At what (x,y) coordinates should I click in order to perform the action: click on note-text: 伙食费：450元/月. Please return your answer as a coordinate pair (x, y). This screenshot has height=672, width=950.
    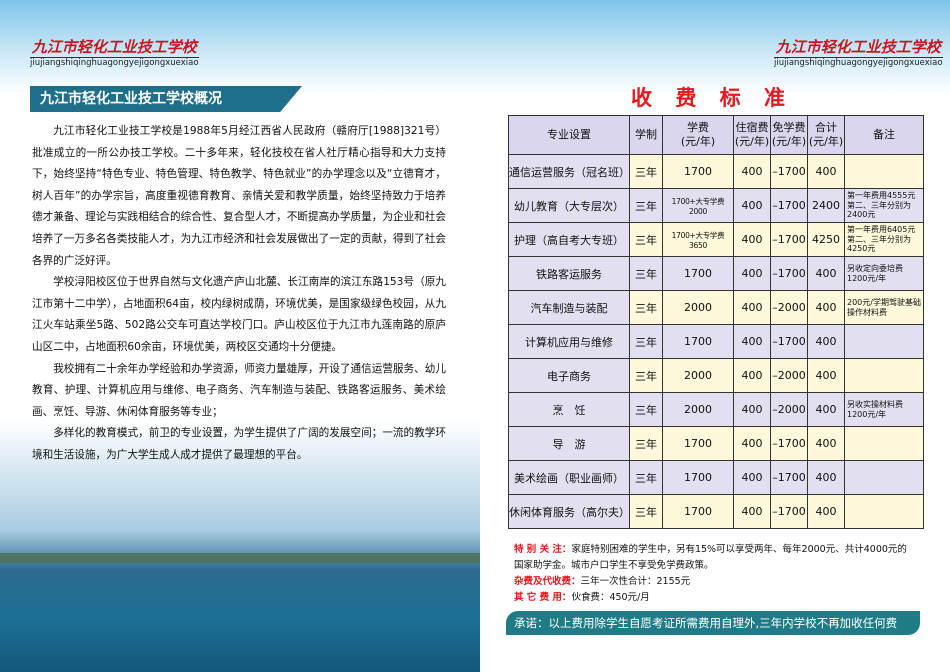
    Looking at the image, I should click on (610, 597).